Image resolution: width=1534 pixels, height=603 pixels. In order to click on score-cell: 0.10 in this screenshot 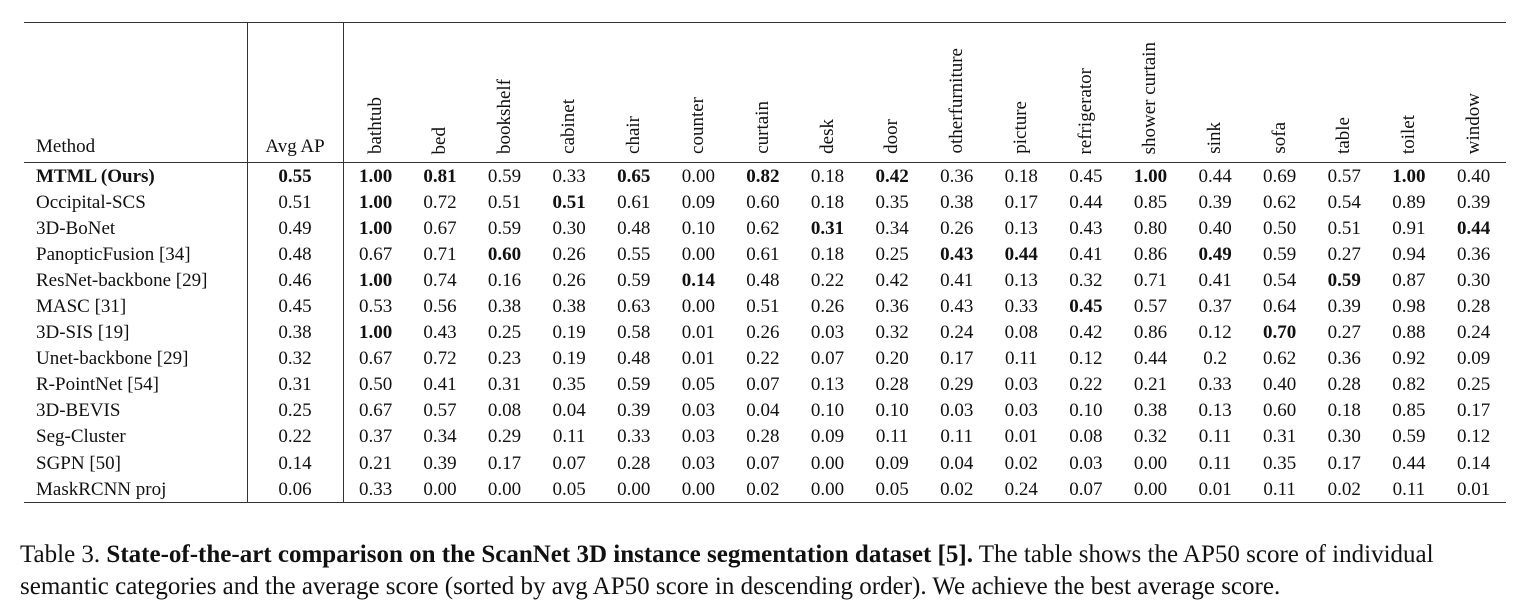, I will do `click(698, 228)`.